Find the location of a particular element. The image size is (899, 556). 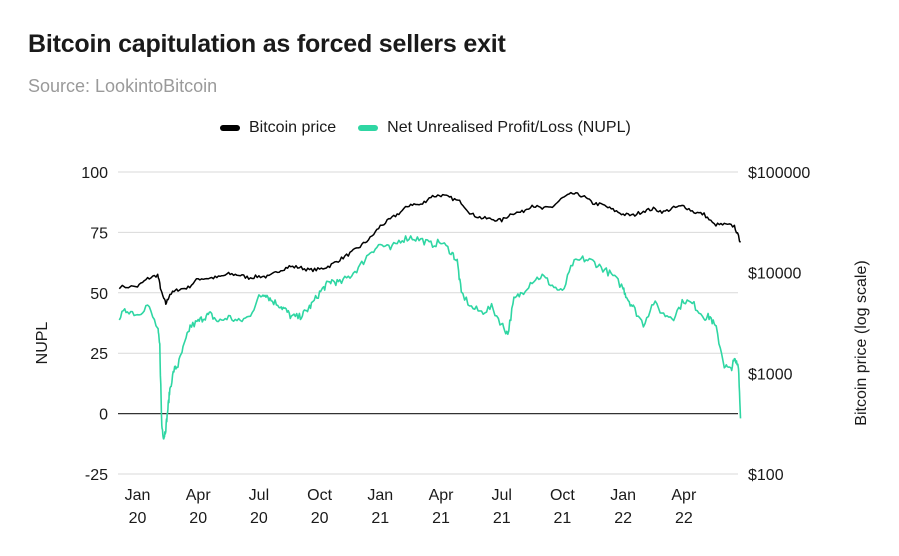

y-right-tick-label: $1000 is located at coordinates (770, 374).